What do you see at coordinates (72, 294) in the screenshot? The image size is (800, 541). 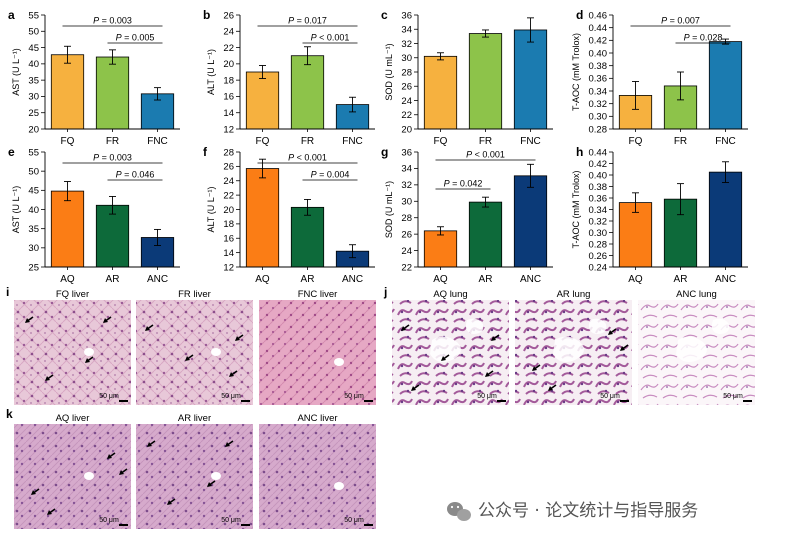 I see `micrograph-title: FQ liver` at bounding box center [72, 294].